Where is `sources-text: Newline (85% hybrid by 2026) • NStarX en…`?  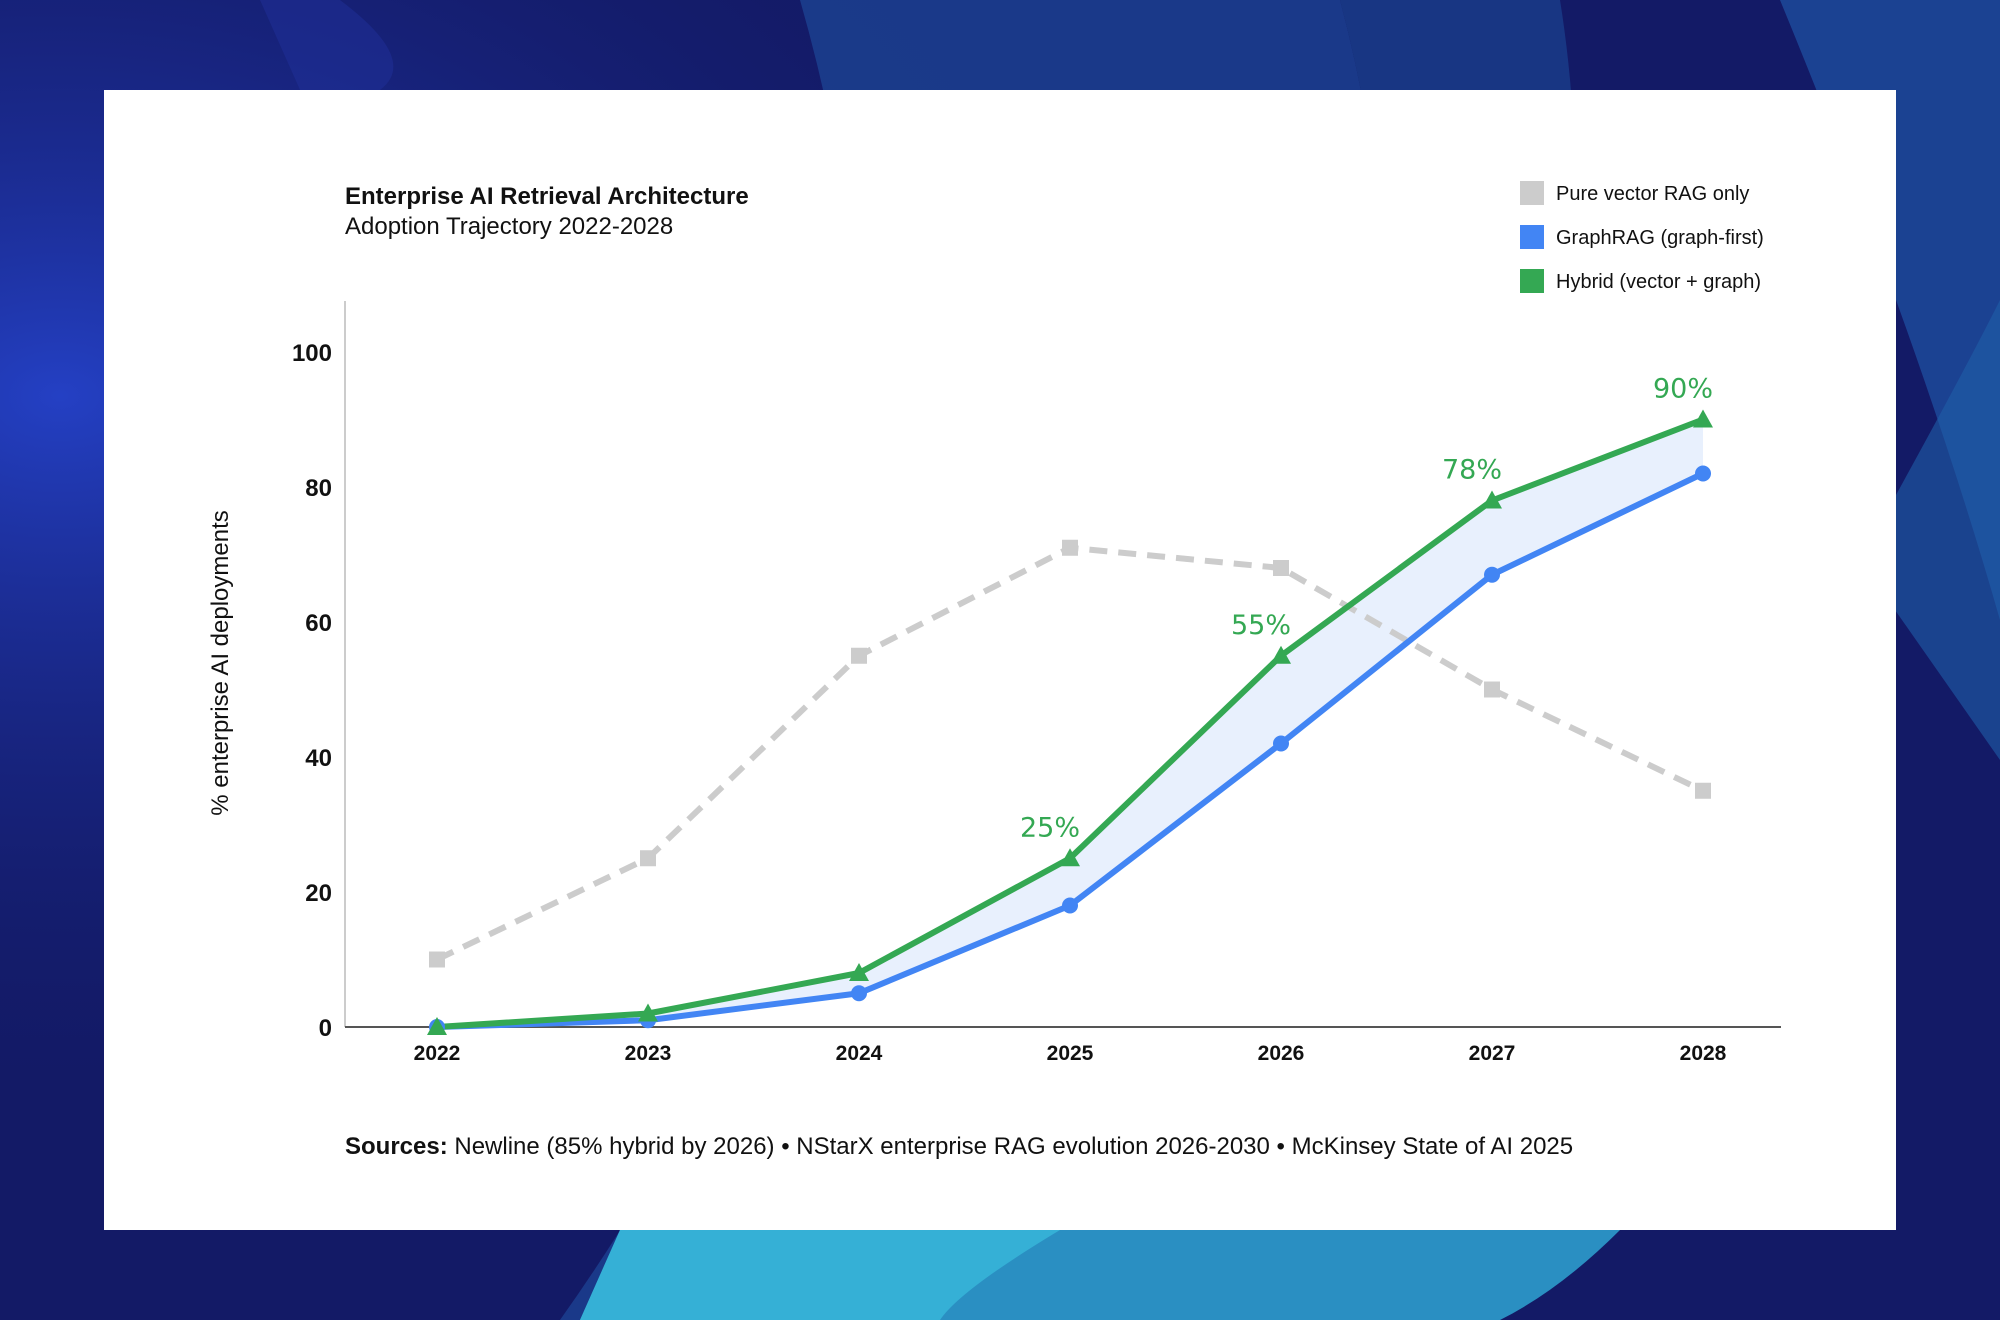
sources-text: Newline (85% hybrid by 2026) • NStarX en… is located at coordinates (1010, 1146).